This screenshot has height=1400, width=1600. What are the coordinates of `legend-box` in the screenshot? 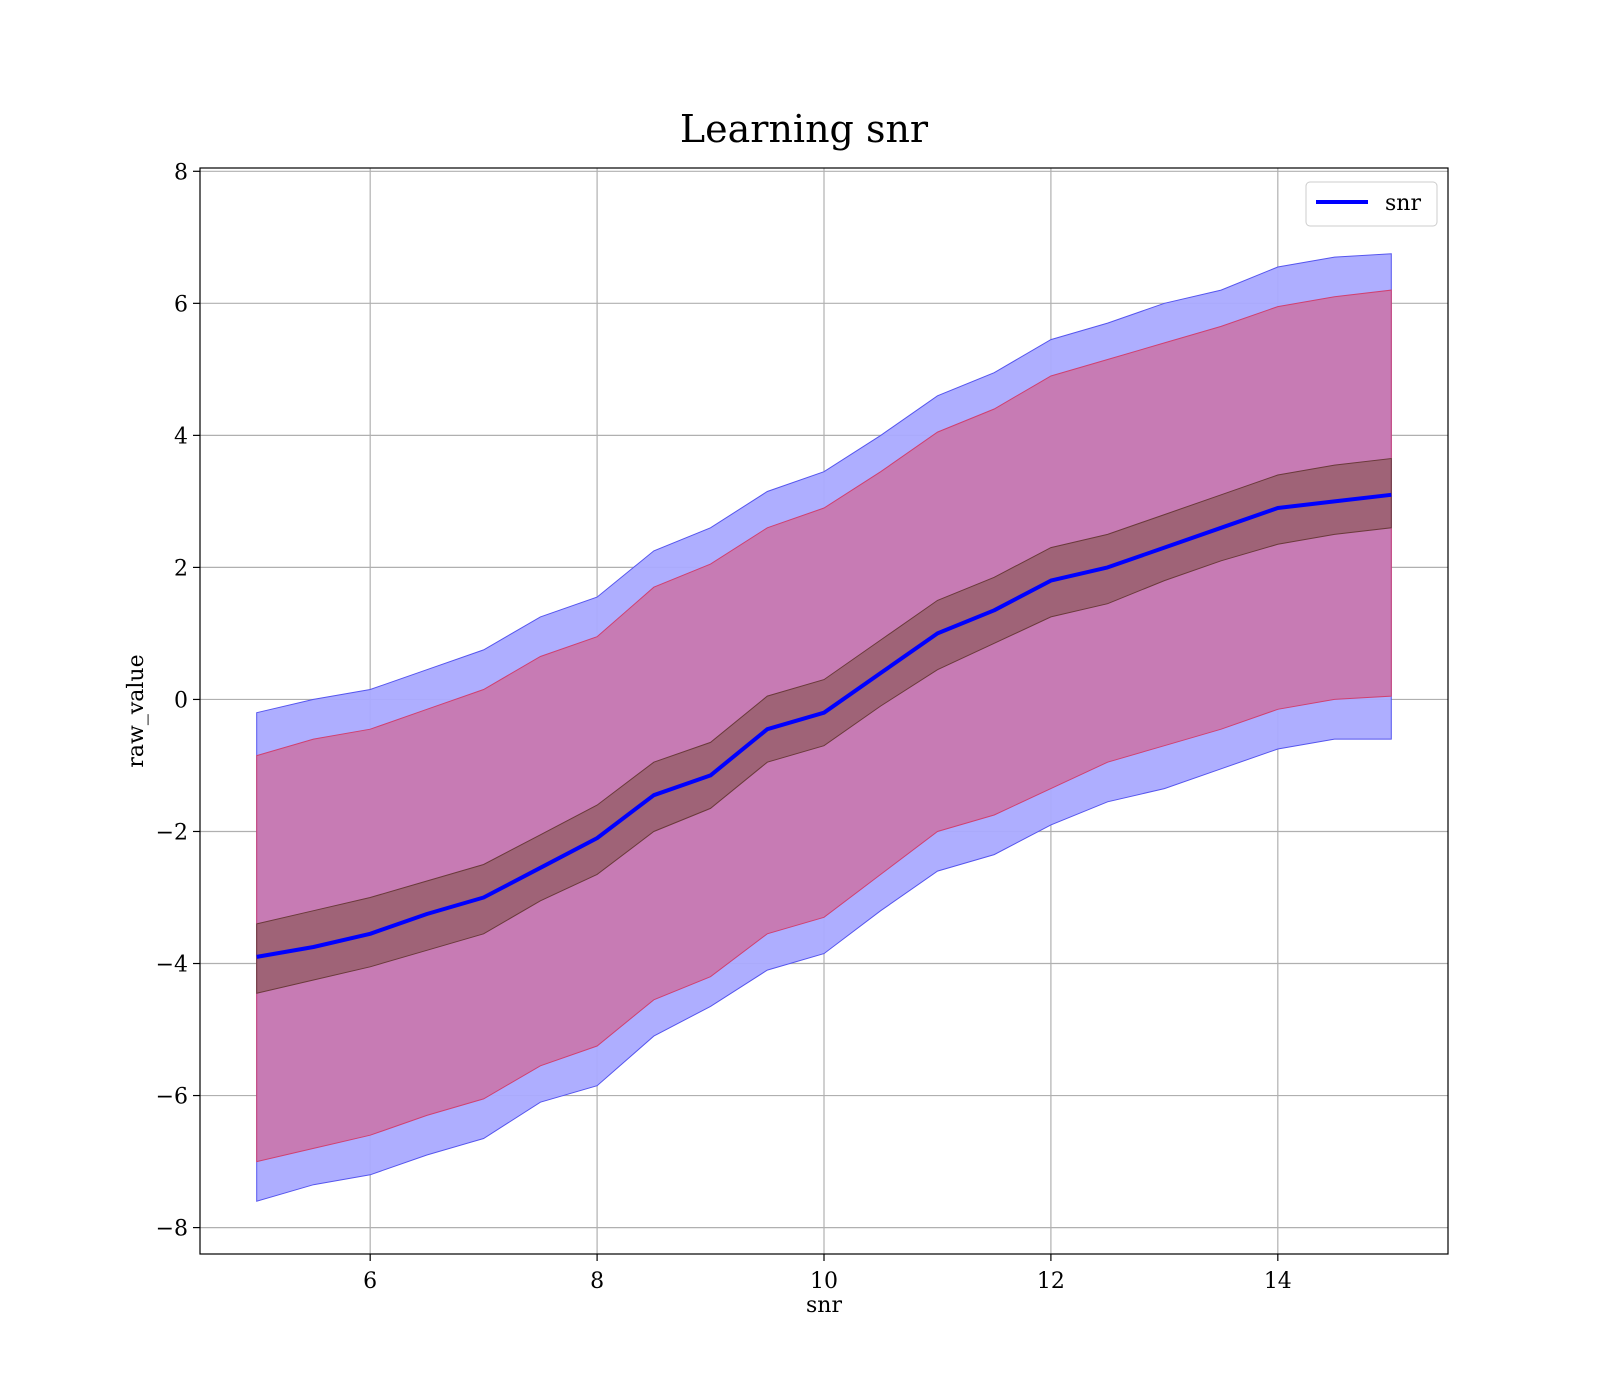 It's located at (1371, 204).